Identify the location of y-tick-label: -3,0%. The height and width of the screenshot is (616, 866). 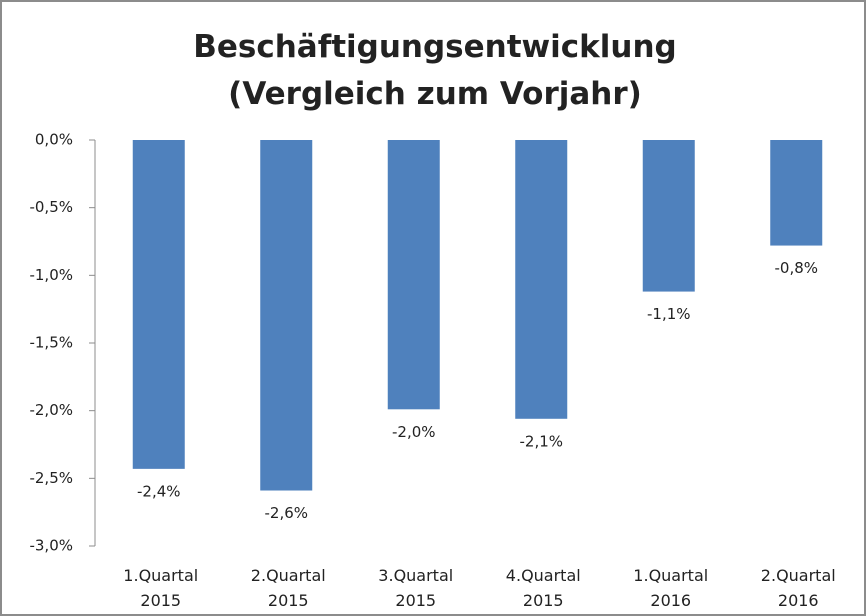
(51, 546).